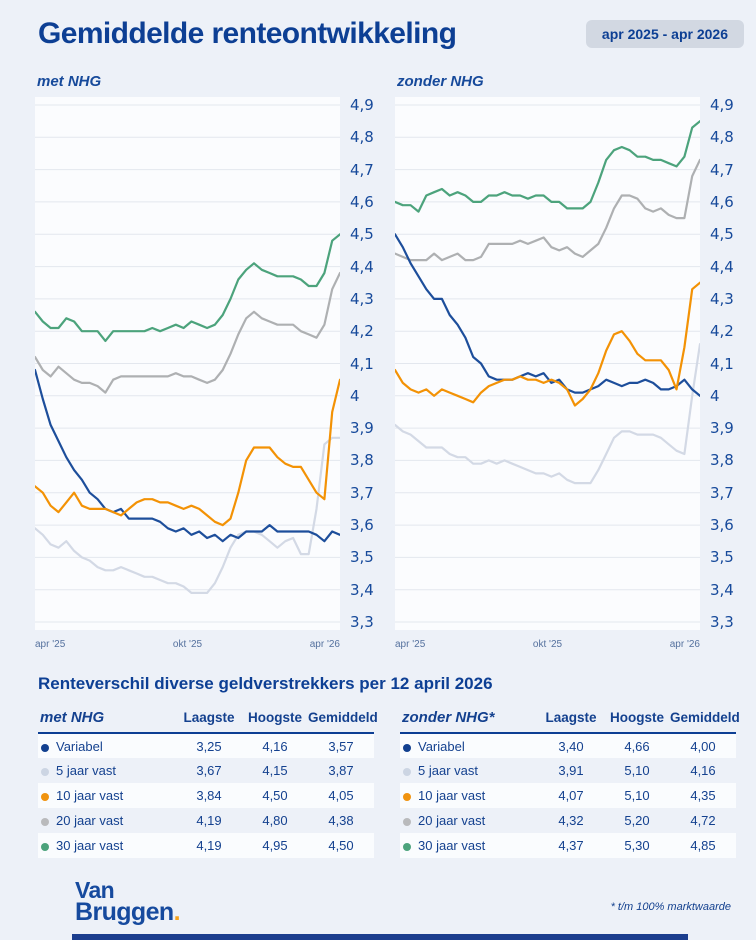  Describe the element at coordinates (124, 911) in the screenshot. I see `logo-line2: Bruggen` at that location.